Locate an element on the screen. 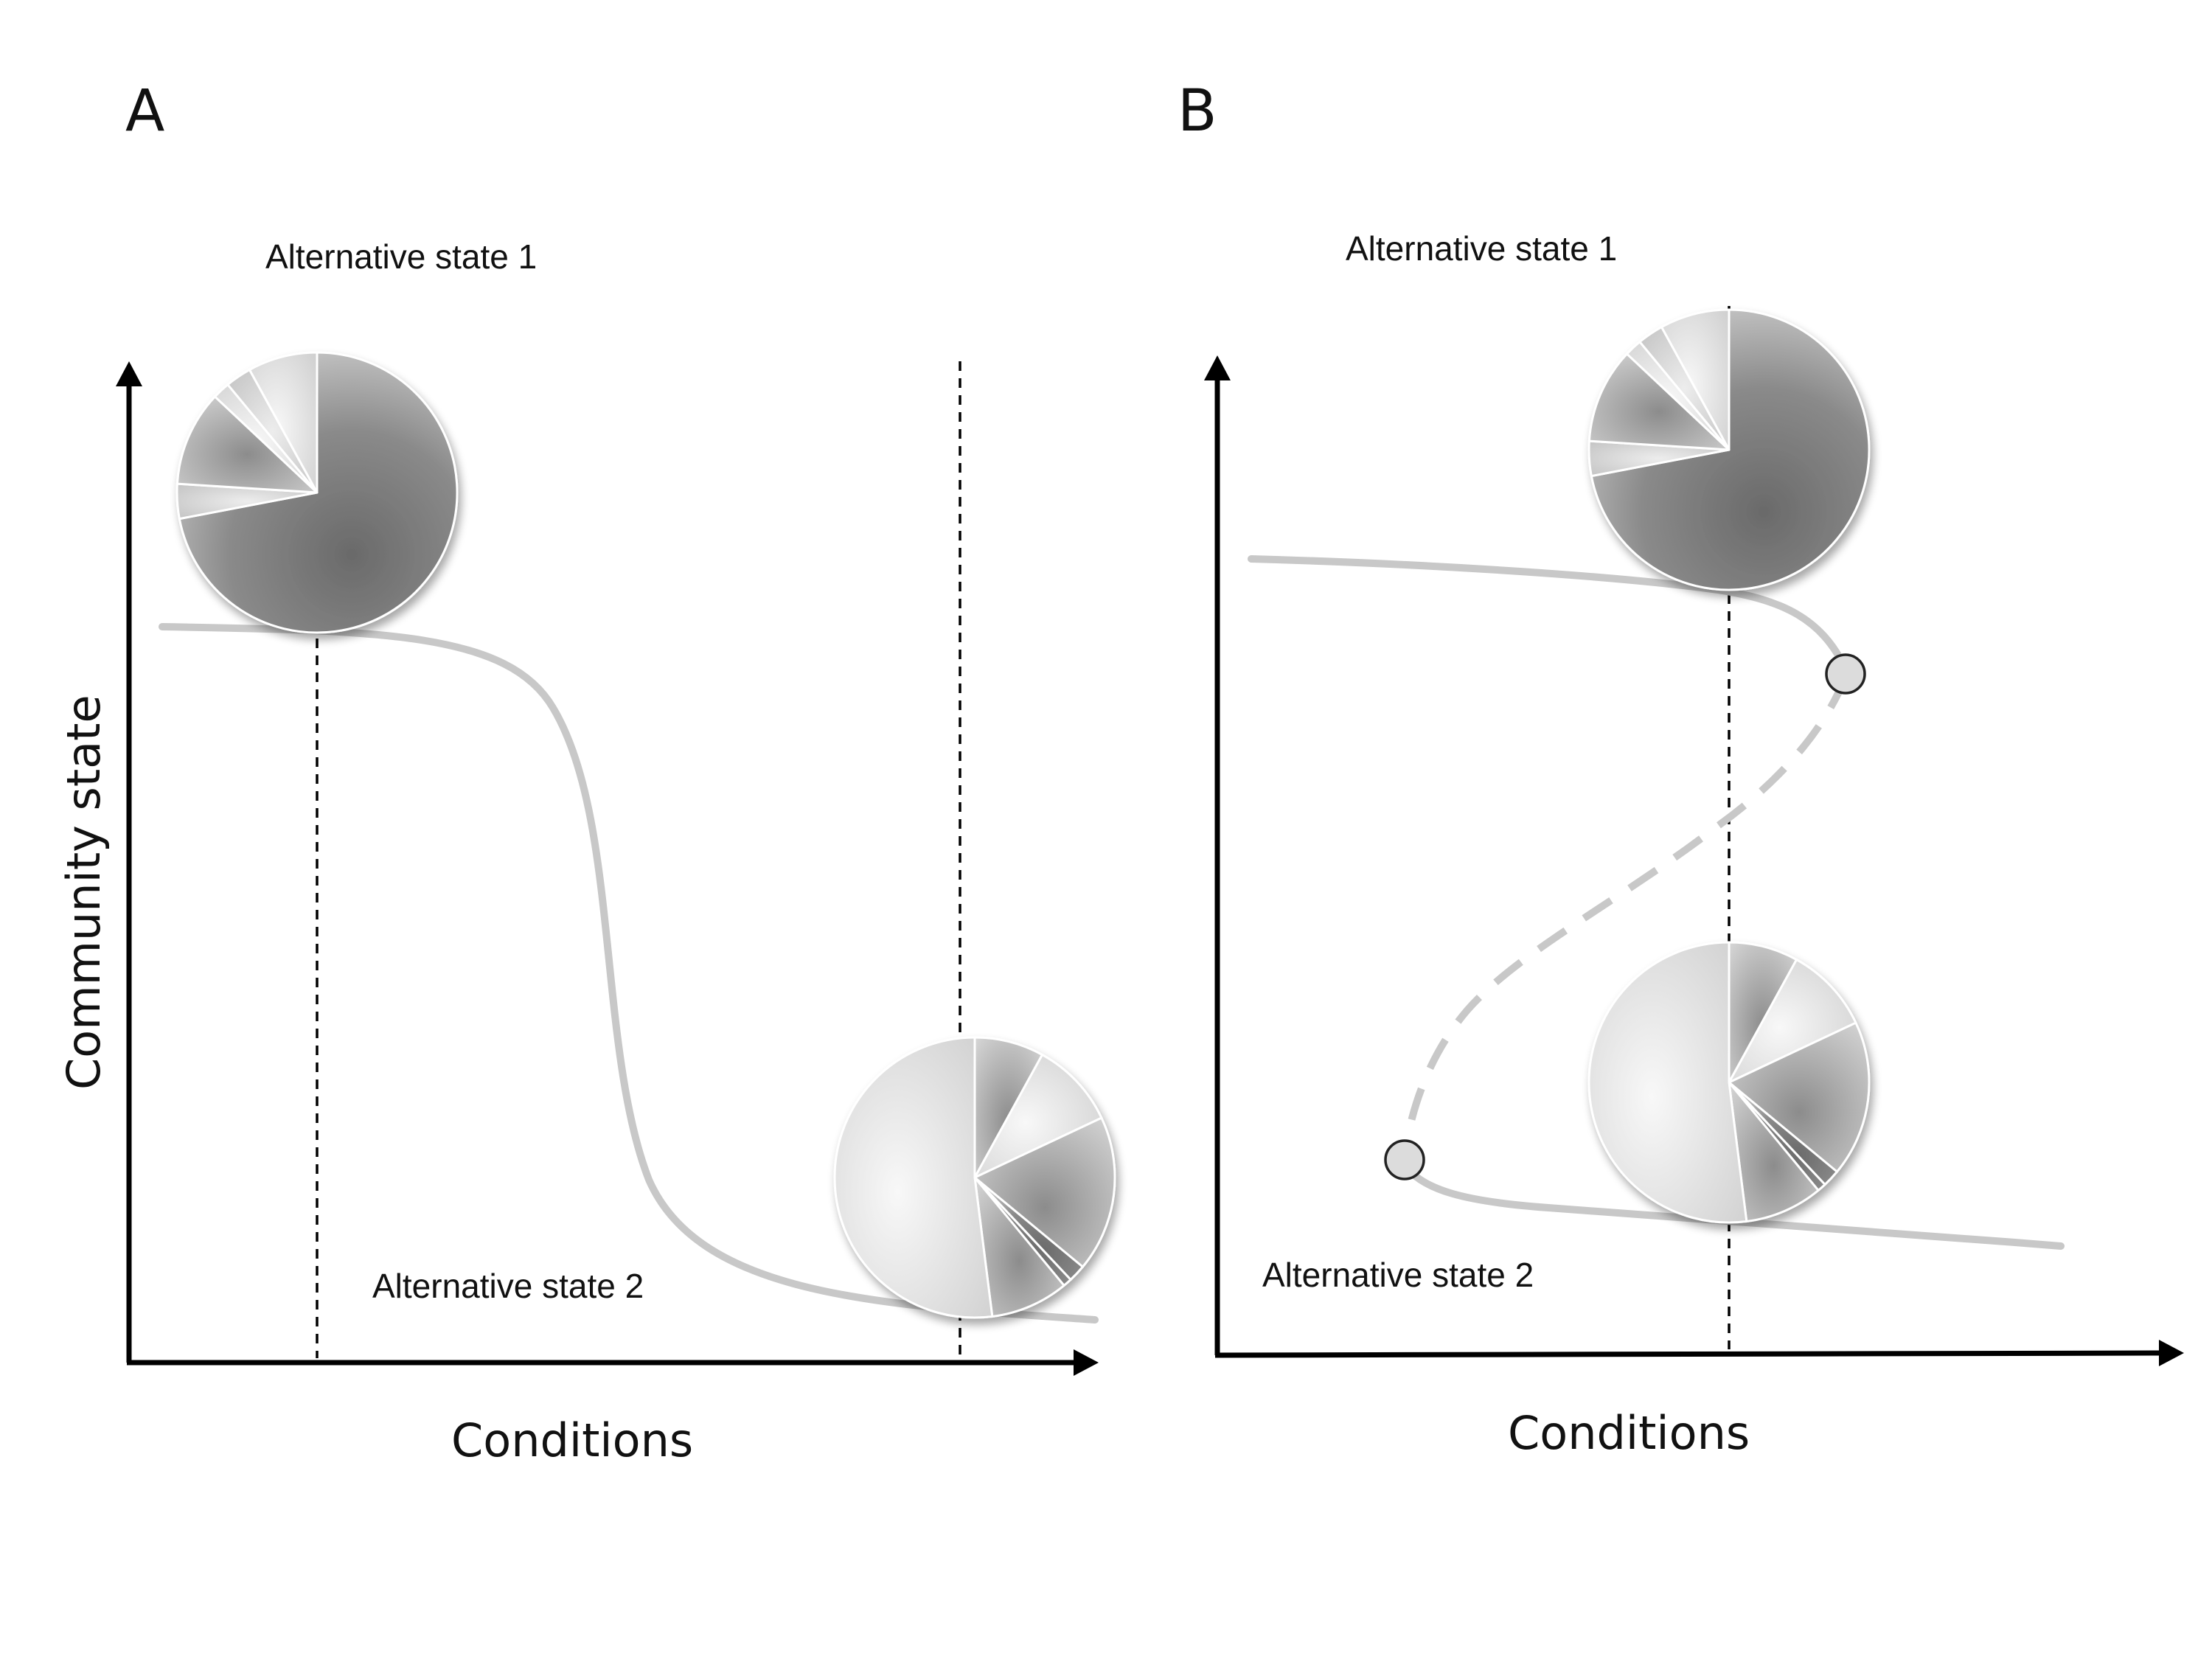 This screenshot has width=2212, height=1659. panel-a-state-2-label: Alternative state 2 is located at coordinates (508, 1286).